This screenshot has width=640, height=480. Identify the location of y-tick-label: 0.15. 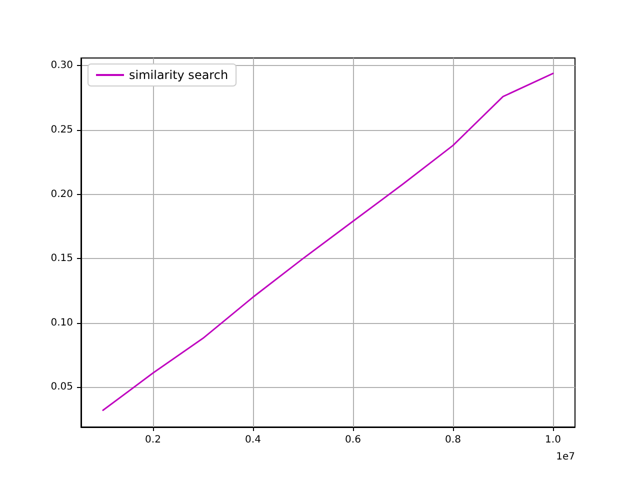
(61, 258).